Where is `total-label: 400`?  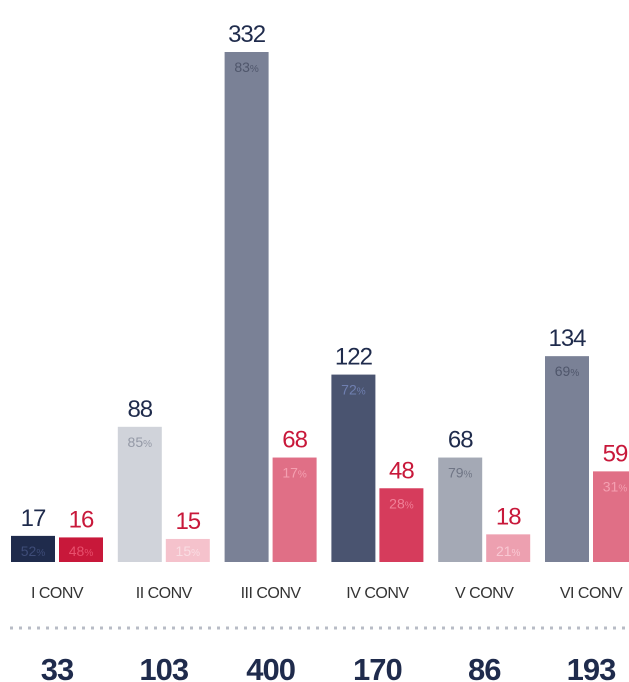 total-label: 400 is located at coordinates (270, 667).